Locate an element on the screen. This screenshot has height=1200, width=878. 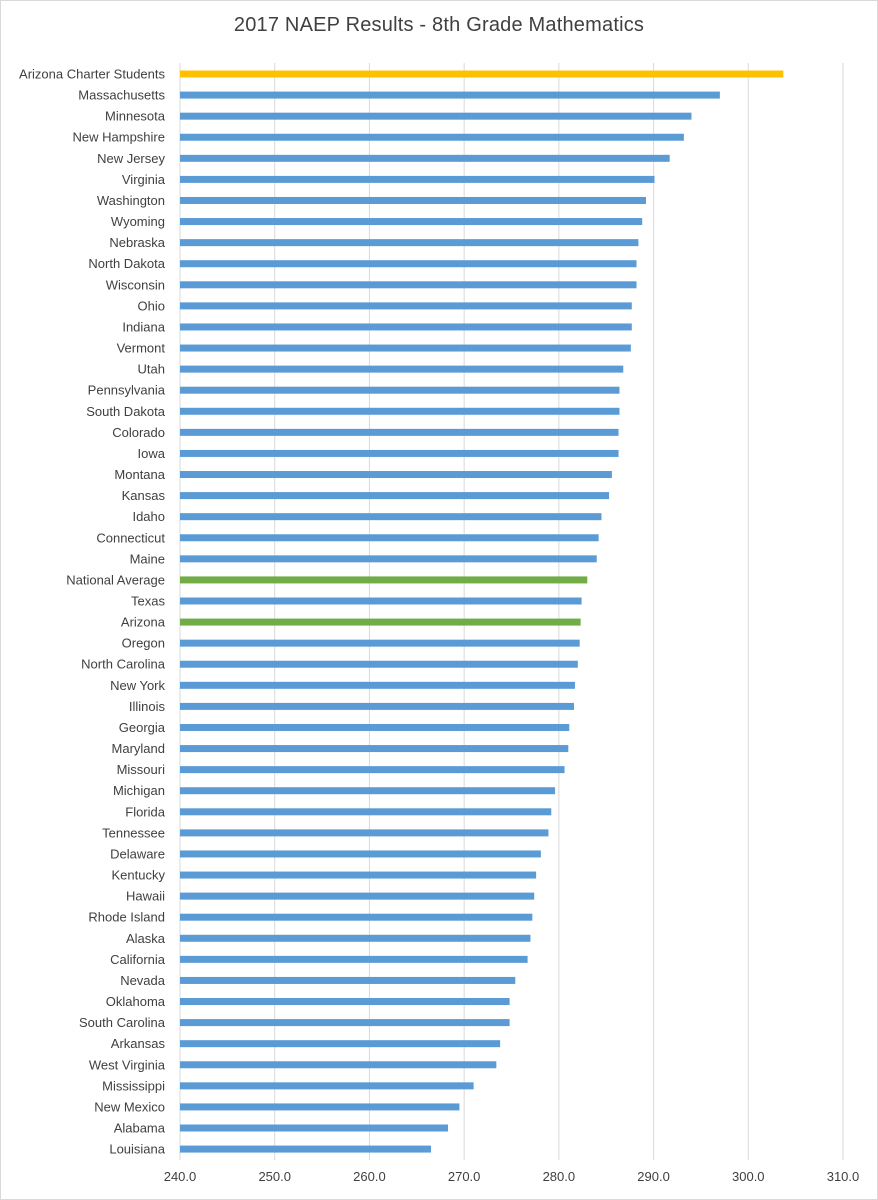
category-label: South Carolina is located at coordinates (122, 1022).